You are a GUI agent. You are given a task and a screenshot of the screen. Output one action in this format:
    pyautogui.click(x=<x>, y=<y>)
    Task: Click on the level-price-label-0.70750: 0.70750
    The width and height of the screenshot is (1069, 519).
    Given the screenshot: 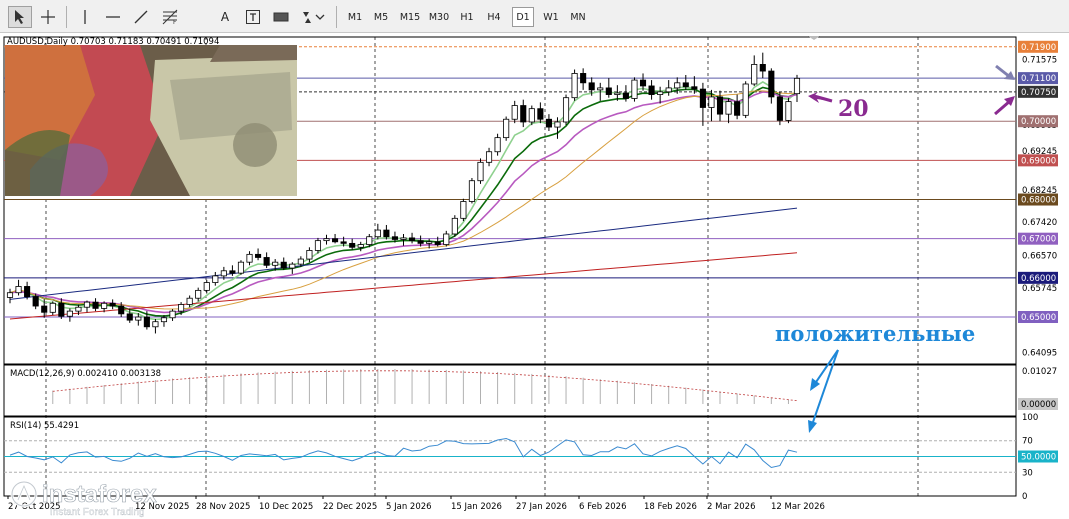 What is the action you would take?
    pyautogui.click(x=1038, y=93)
    